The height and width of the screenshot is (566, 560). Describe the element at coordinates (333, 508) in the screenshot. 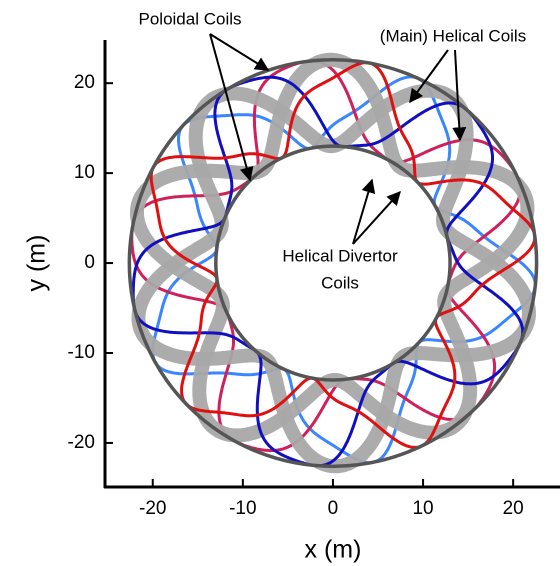

I see `x-tick-label: 0` at that location.